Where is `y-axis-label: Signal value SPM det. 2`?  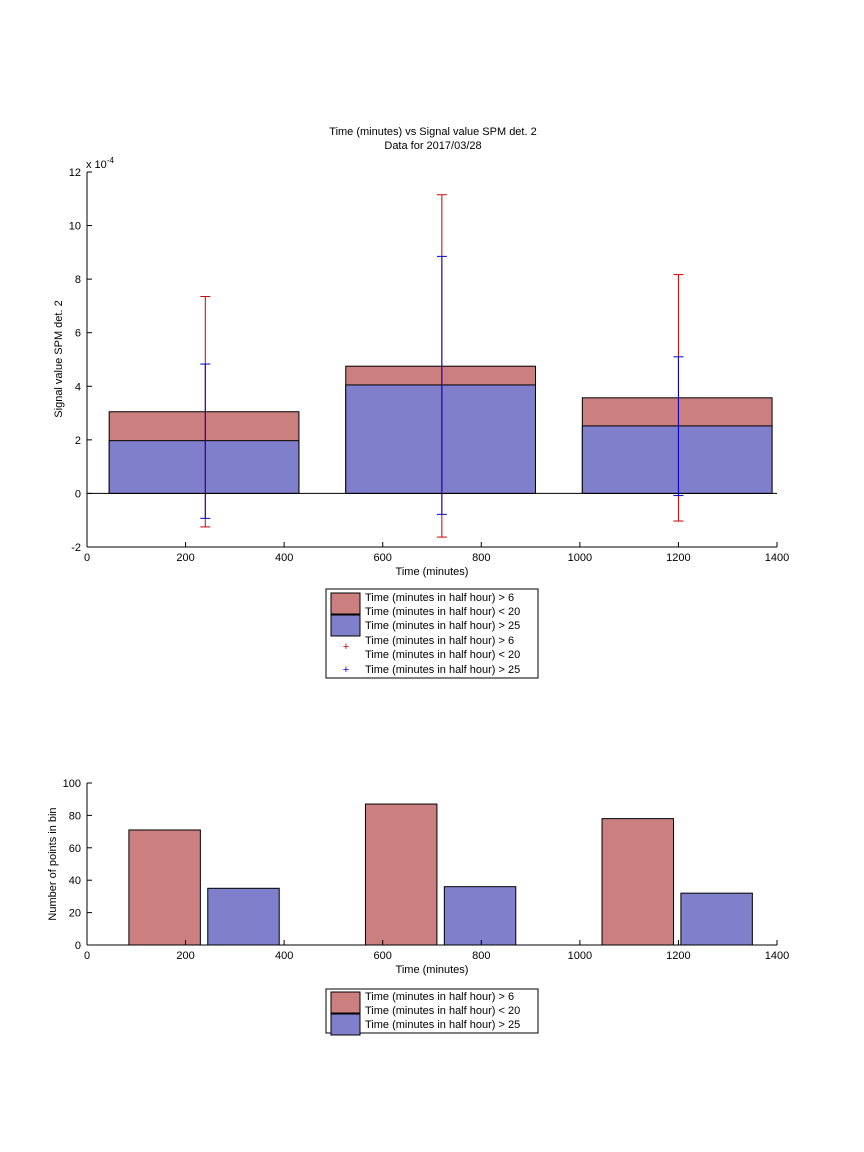
y-axis-label: Signal value SPM det. 2 is located at coordinates (59, 358).